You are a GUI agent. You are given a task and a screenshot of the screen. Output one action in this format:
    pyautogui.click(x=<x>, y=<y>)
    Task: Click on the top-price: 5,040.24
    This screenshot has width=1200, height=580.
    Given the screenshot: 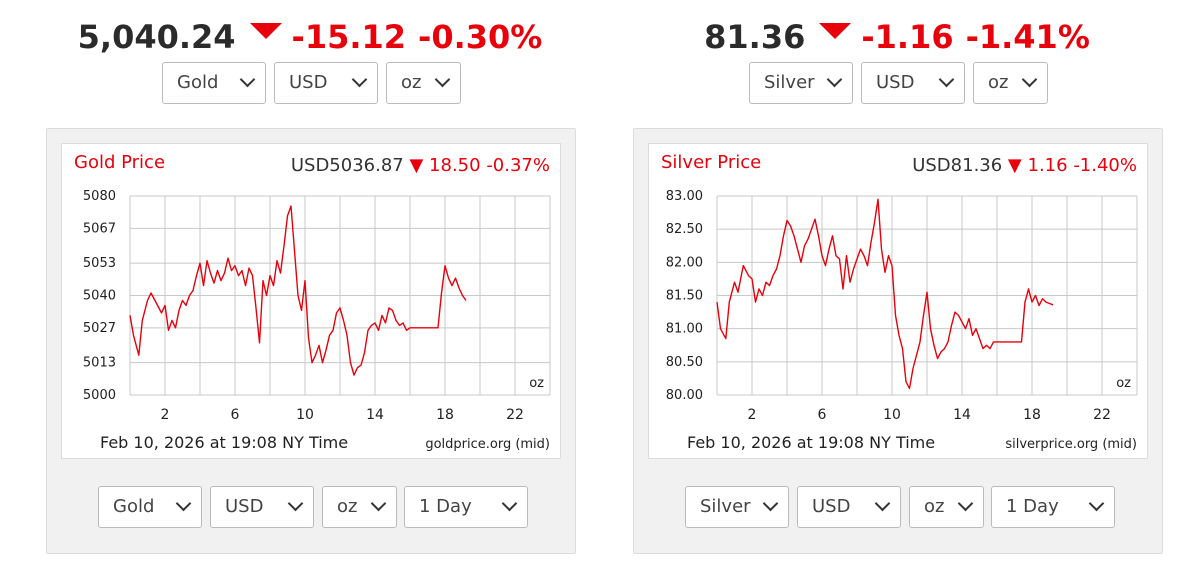 What is the action you would take?
    pyautogui.click(x=156, y=37)
    